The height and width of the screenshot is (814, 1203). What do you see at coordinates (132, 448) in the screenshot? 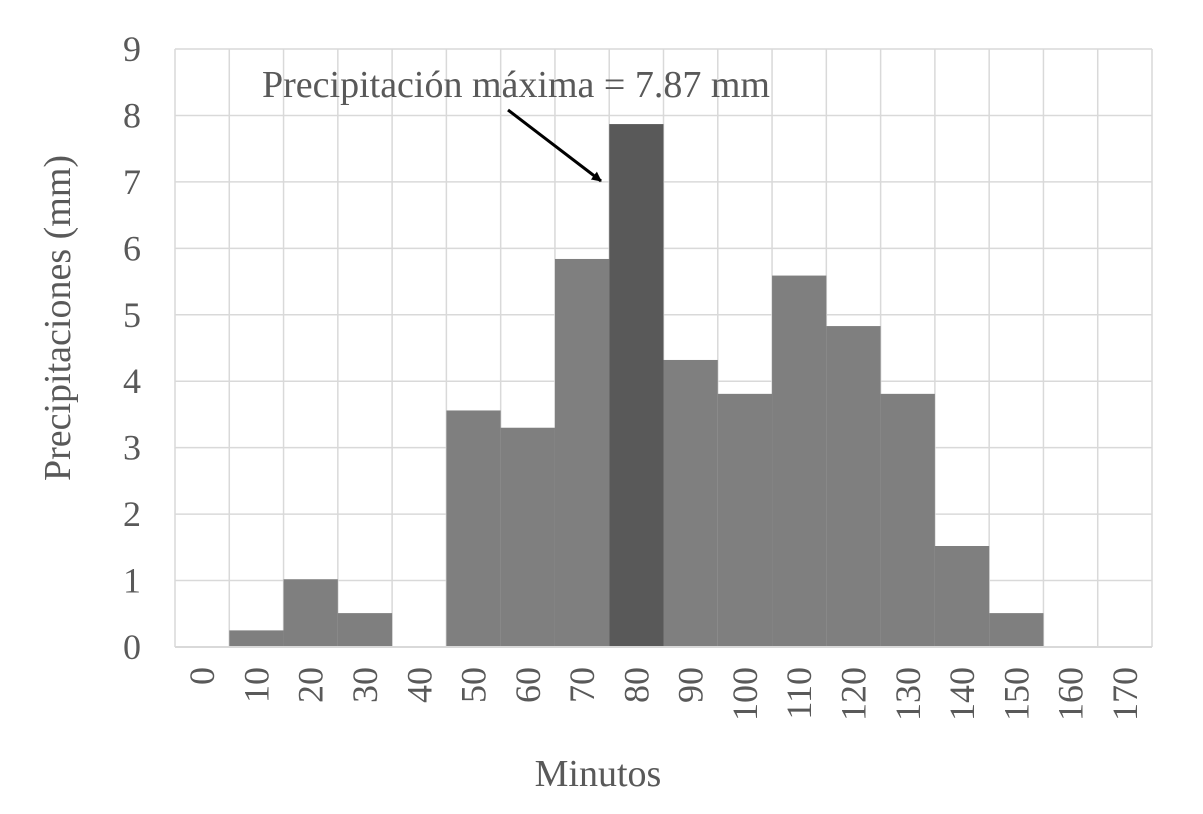
I see `y-tick-label: 3` at bounding box center [132, 448].